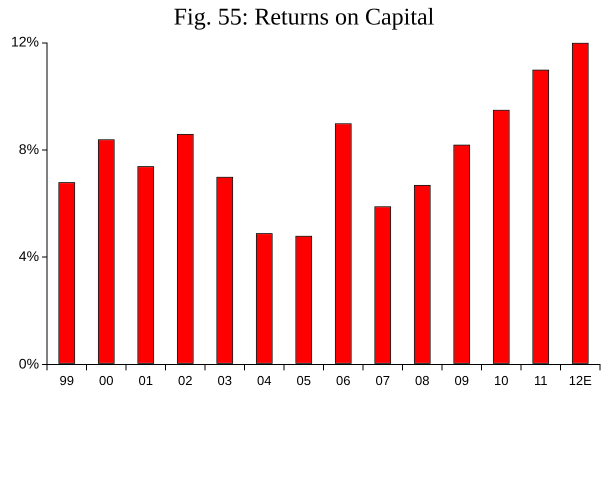  I want to click on x-tick-label: 02, so click(185, 380).